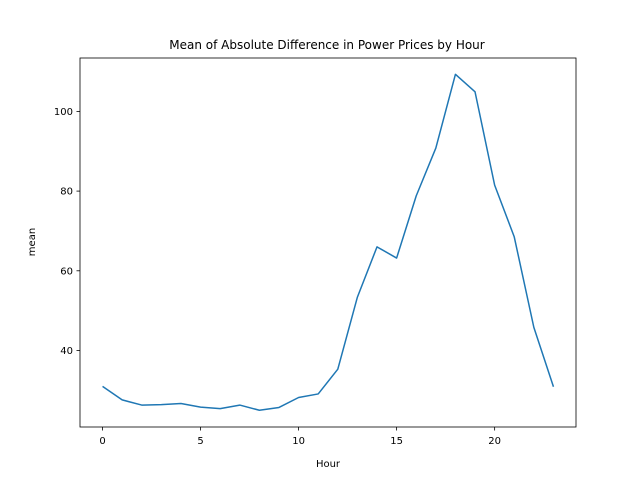 This screenshot has width=640, height=480. Describe the element at coordinates (298, 441) in the screenshot. I see `x-tick-label: 10` at that location.